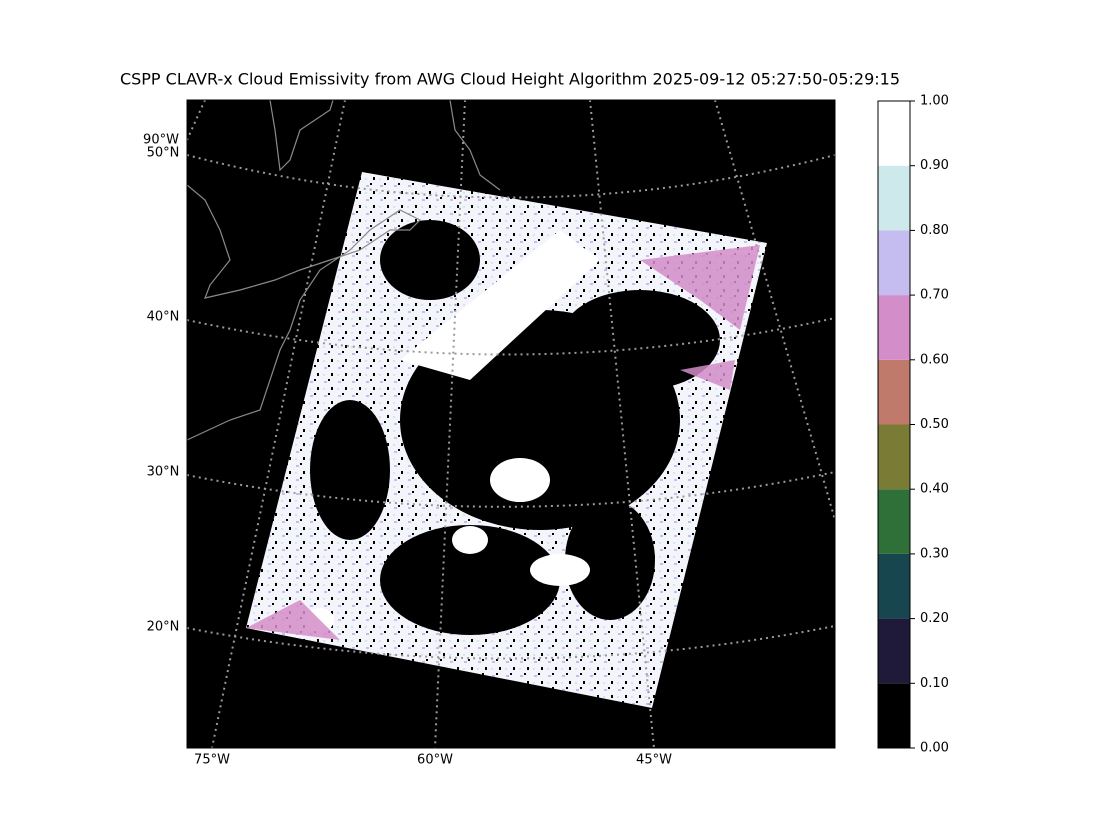 Image resolution: width=1120 pixels, height=840 pixels. I want to click on lon-label: 60°W, so click(435, 760).